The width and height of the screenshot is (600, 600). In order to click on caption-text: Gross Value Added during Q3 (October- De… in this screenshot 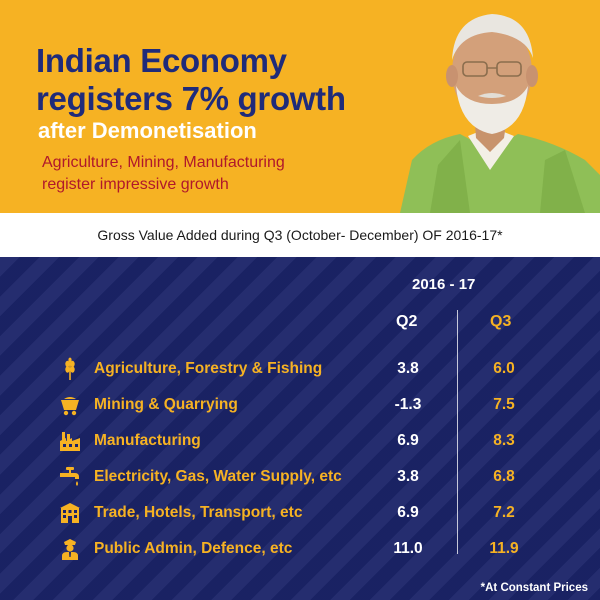, I will do `click(300, 235)`.